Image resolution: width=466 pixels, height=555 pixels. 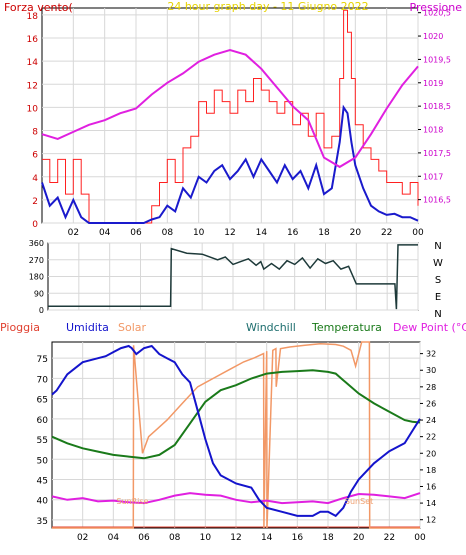 What do you see at coordinates (35, 179) in the screenshot?
I see `wind-tick-label: 4` at bounding box center [35, 179].